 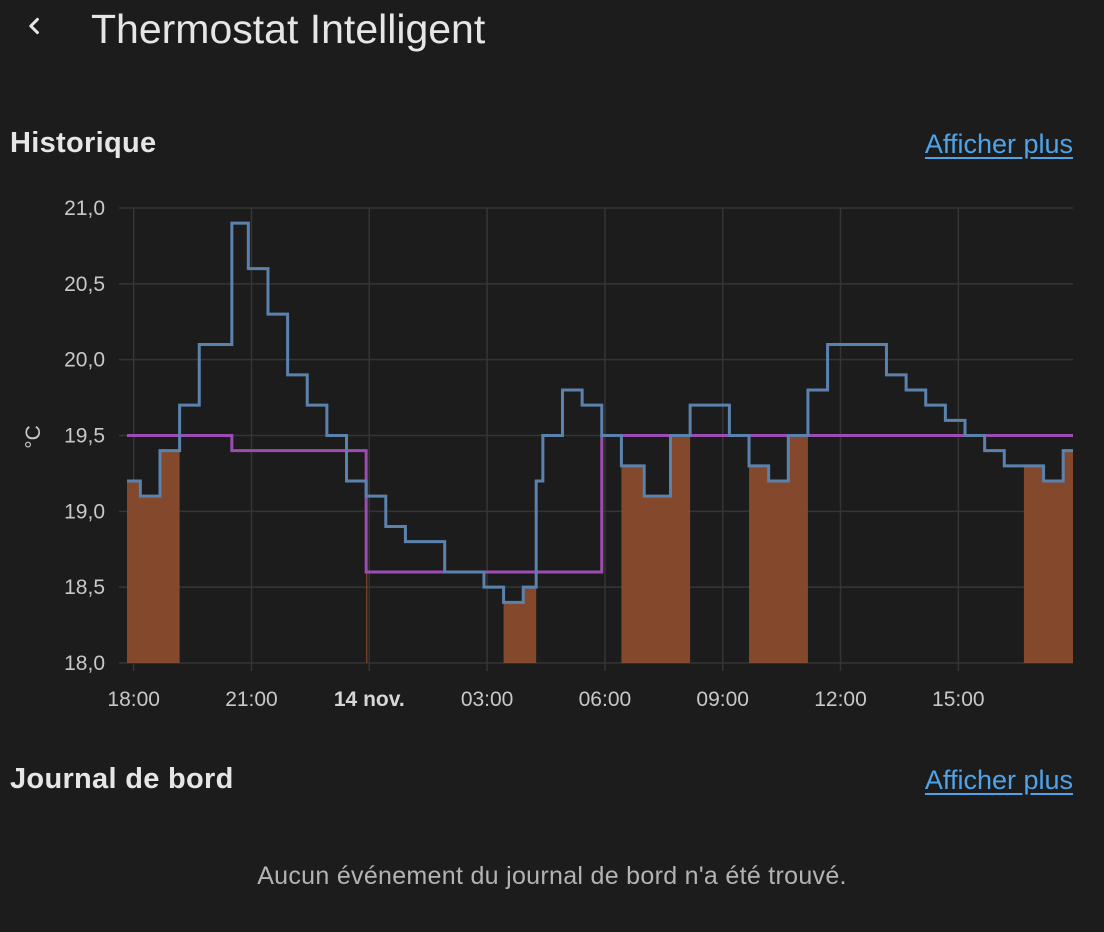 I want to click on app-header: Thermostat Intelligent, so click(x=552, y=32).